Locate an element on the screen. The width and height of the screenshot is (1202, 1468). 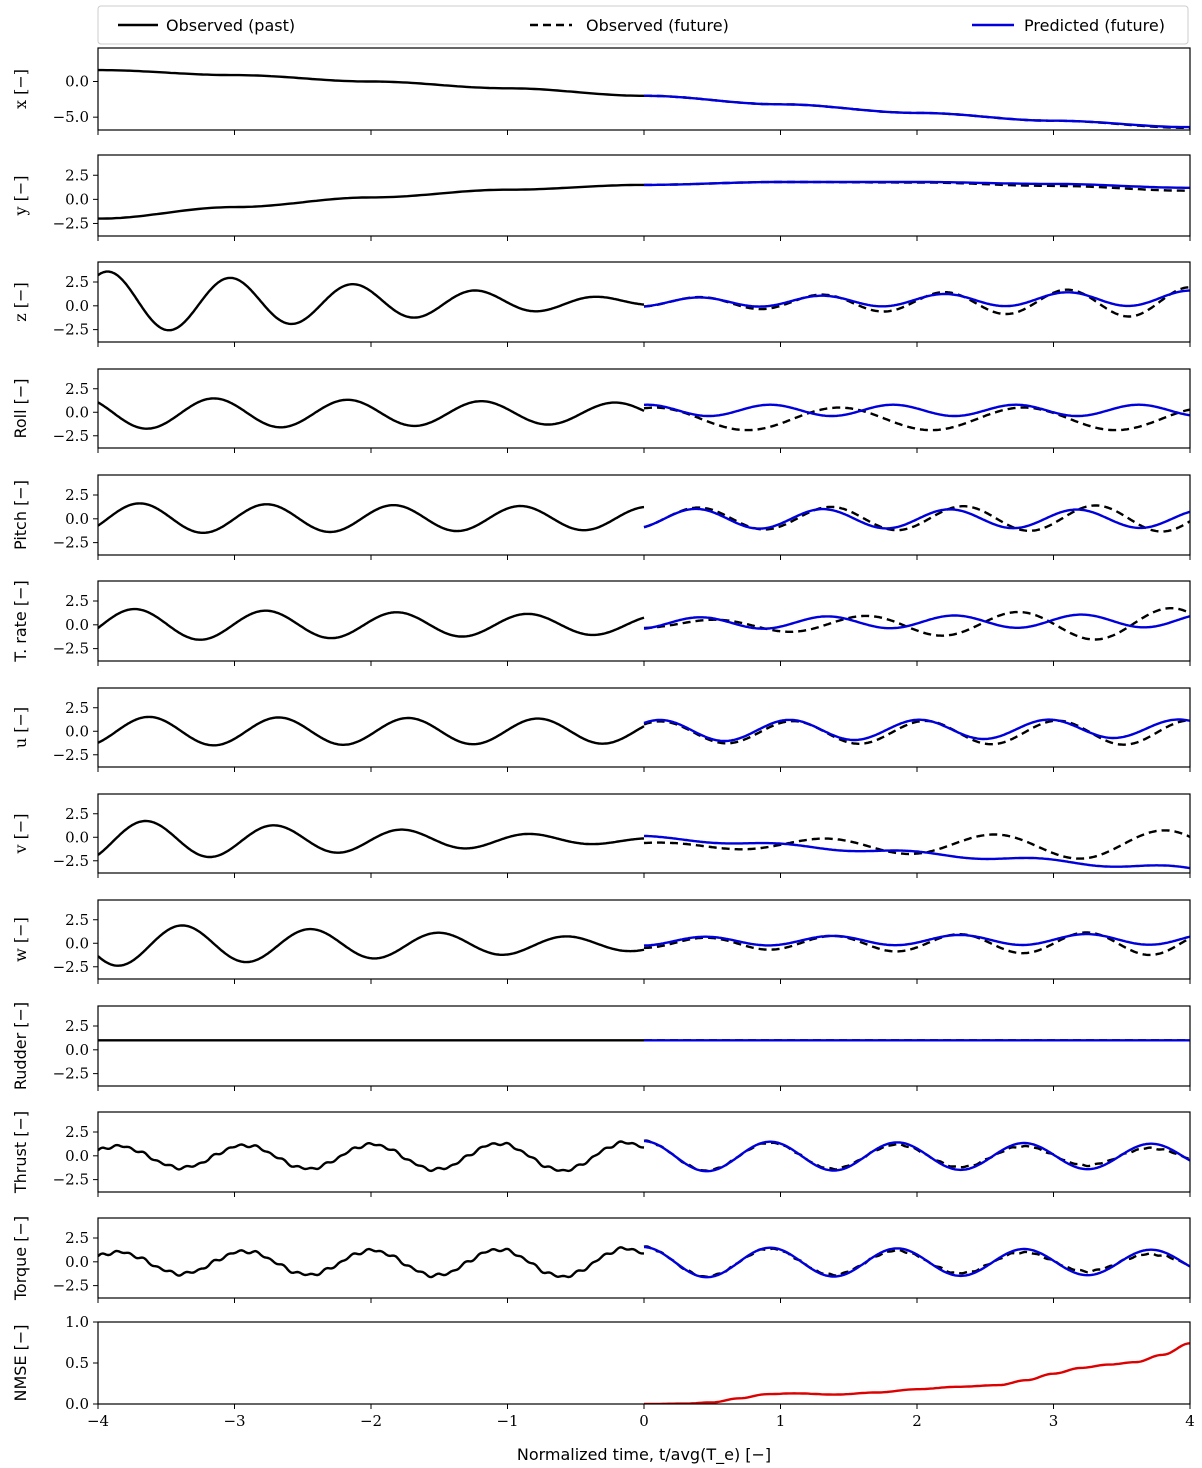
panel-trate: 2.5 0.0 −2.5 T. rate [−] is located at coordinates (601, 623).